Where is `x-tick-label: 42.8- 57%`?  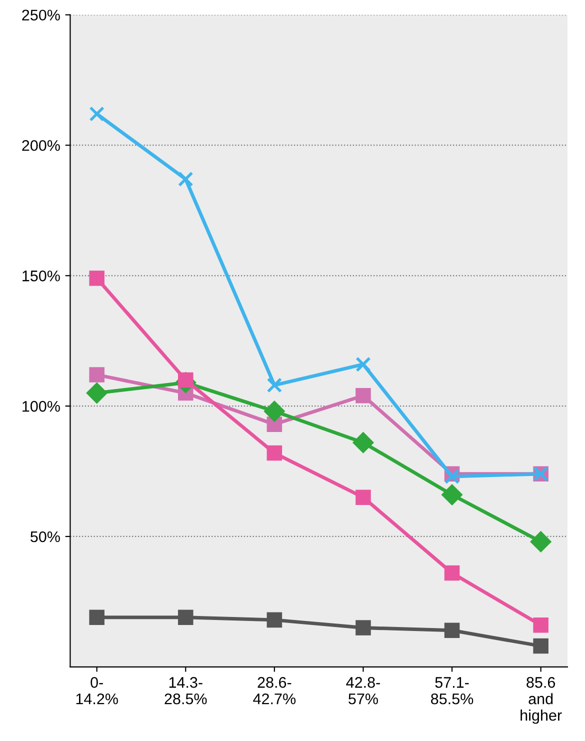 x-tick-label: 42.8- 57% is located at coordinates (363, 690).